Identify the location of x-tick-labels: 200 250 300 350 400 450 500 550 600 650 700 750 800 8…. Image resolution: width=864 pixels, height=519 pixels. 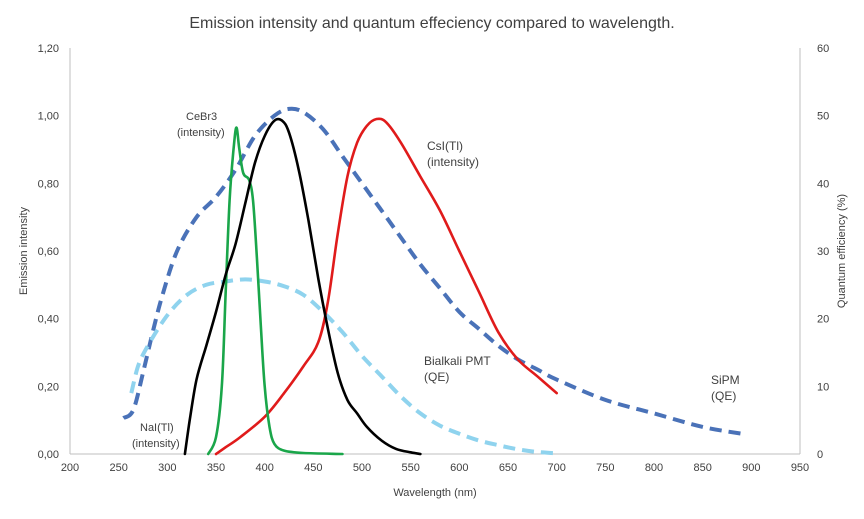
(435, 468).